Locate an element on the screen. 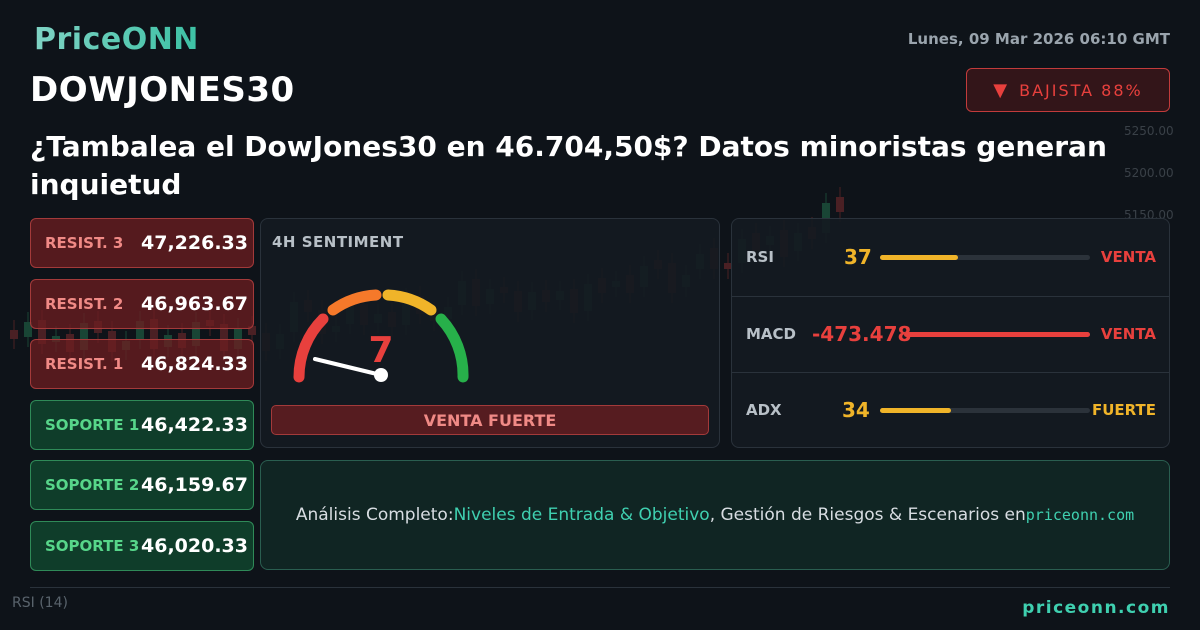  level-label: SOPORTE 2 is located at coordinates (92, 485).